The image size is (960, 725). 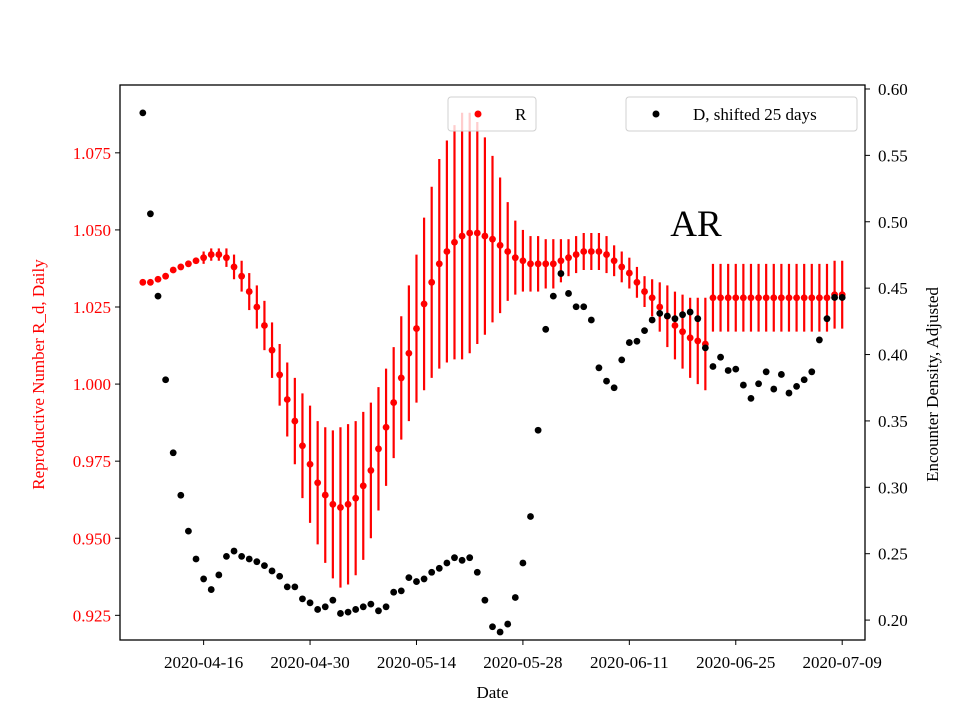 I want to click on left-y-tick-label: 0.925, so click(x=92, y=615).